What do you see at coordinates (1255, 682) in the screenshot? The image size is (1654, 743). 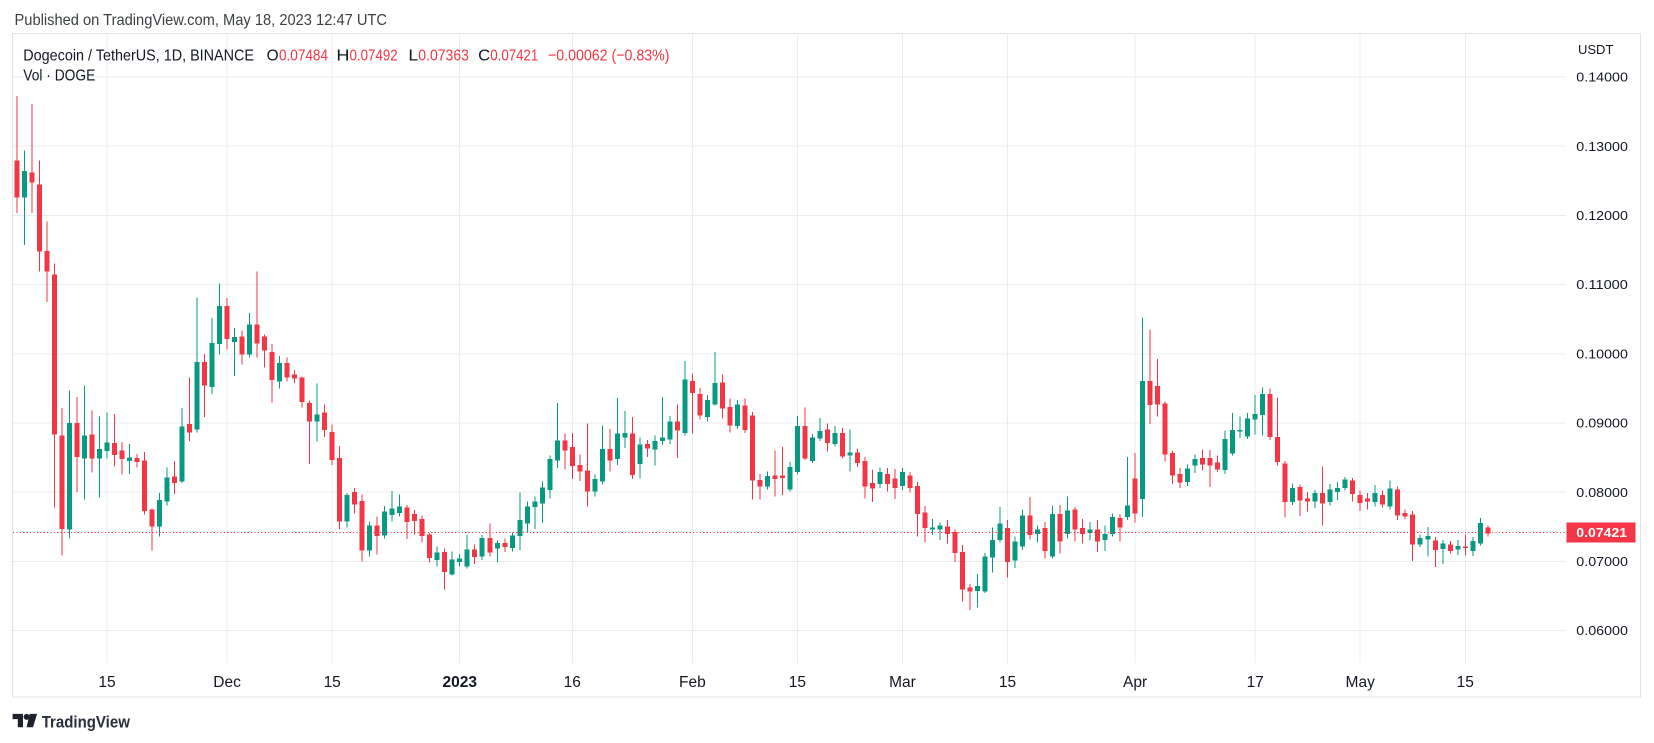 I see `svg-text: 17` at bounding box center [1255, 682].